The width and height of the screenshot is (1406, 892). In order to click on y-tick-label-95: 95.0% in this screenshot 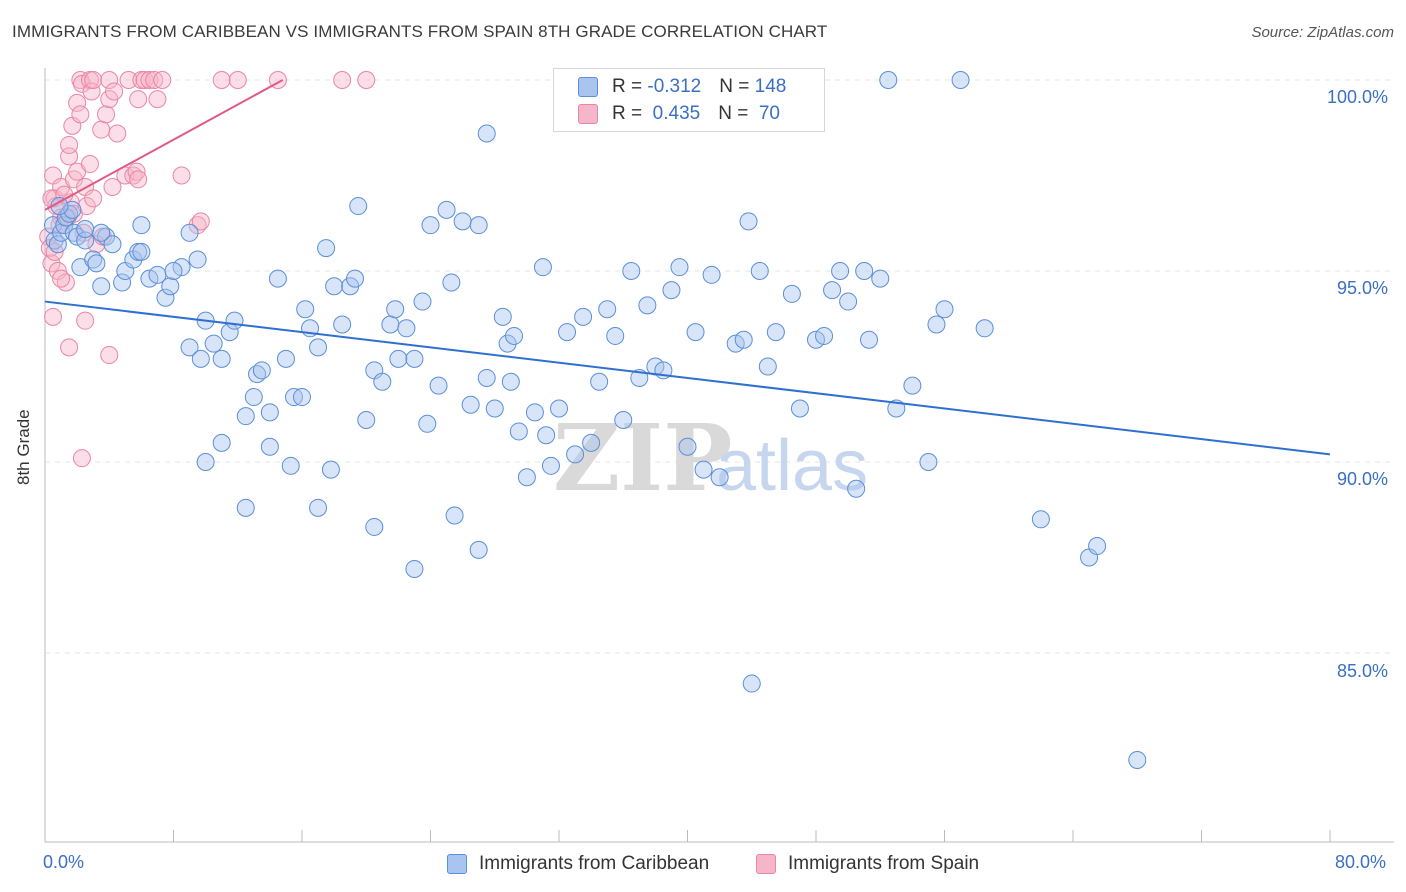, I will do `click(1363, 288)`.